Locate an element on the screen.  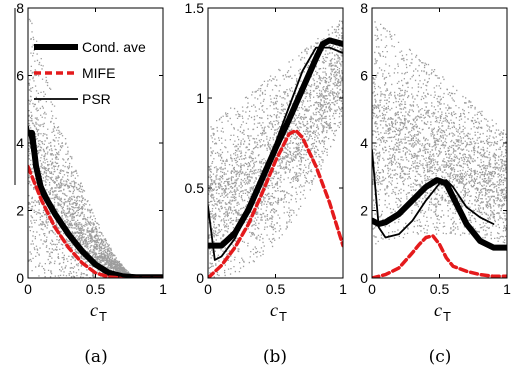
y-tick-label: 1.5 is located at coordinates (195, 8).